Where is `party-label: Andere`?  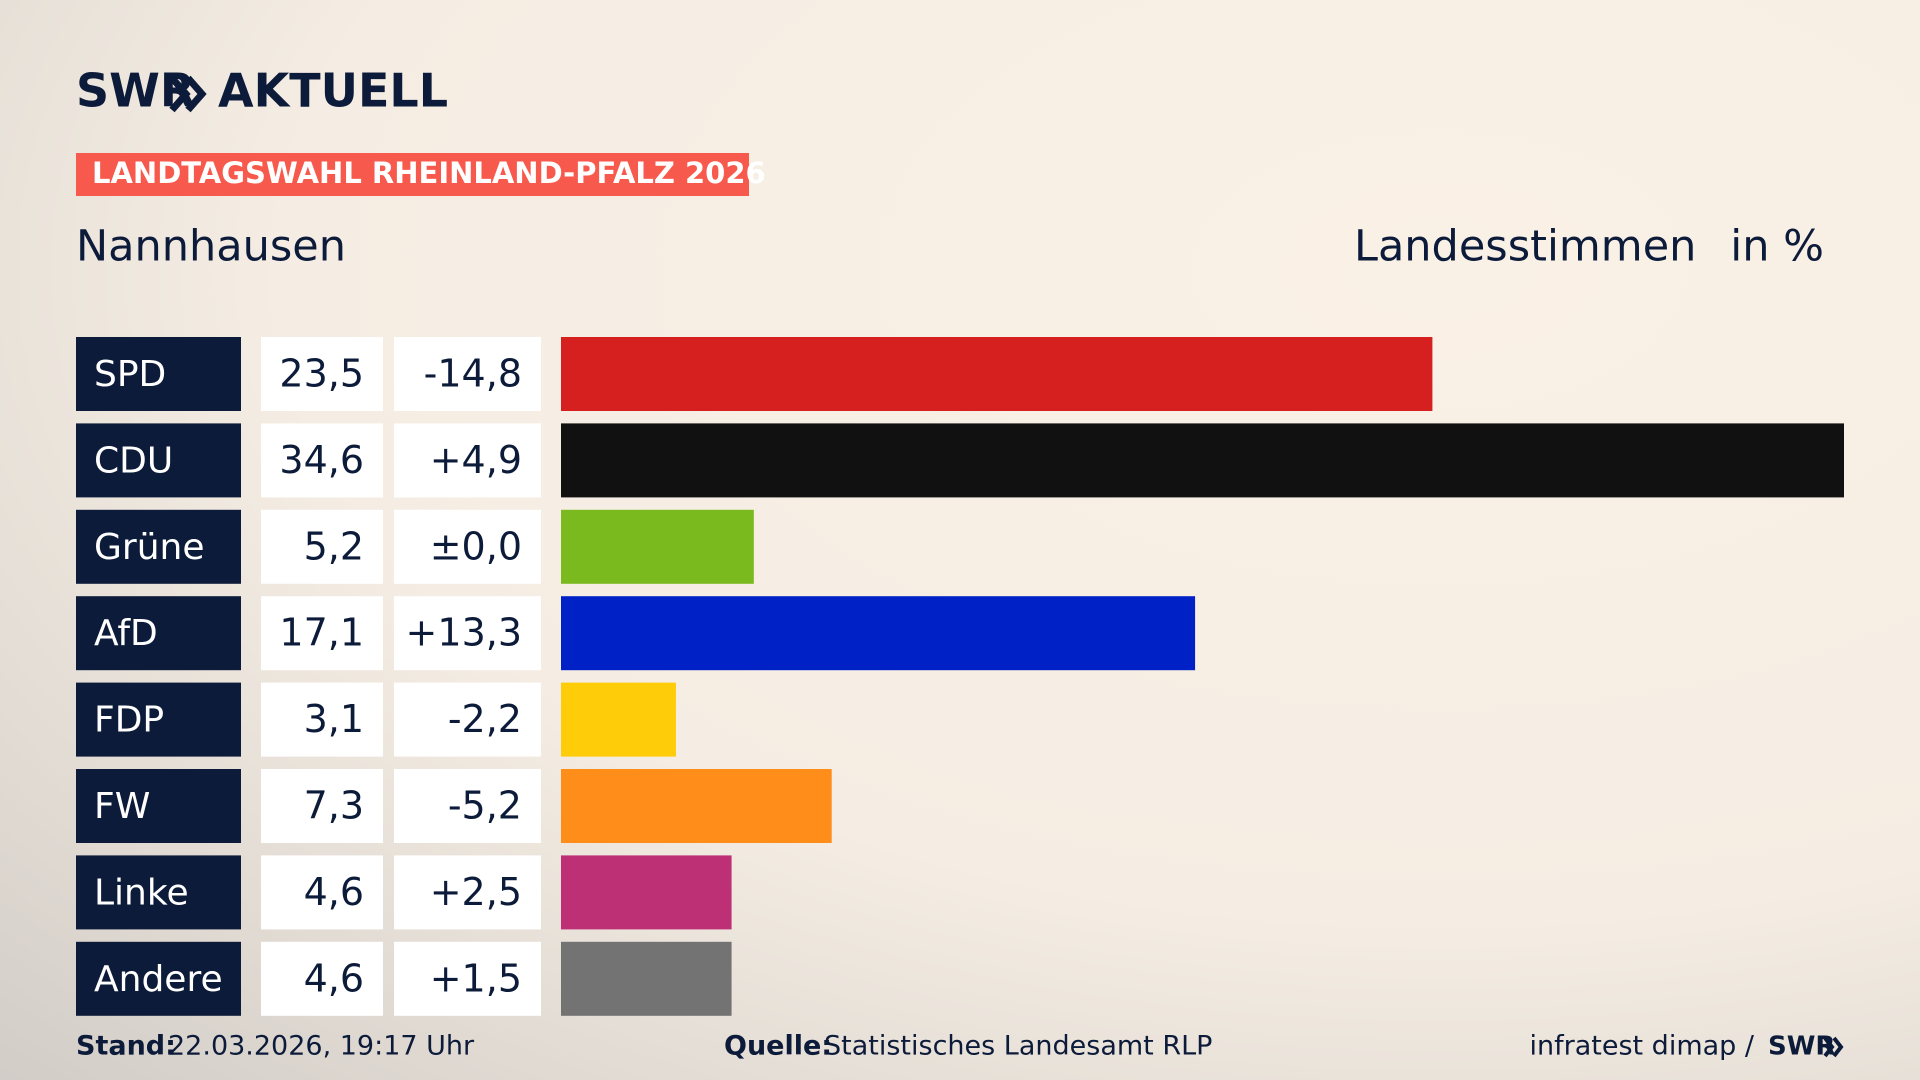 party-label: Andere is located at coordinates (158, 979).